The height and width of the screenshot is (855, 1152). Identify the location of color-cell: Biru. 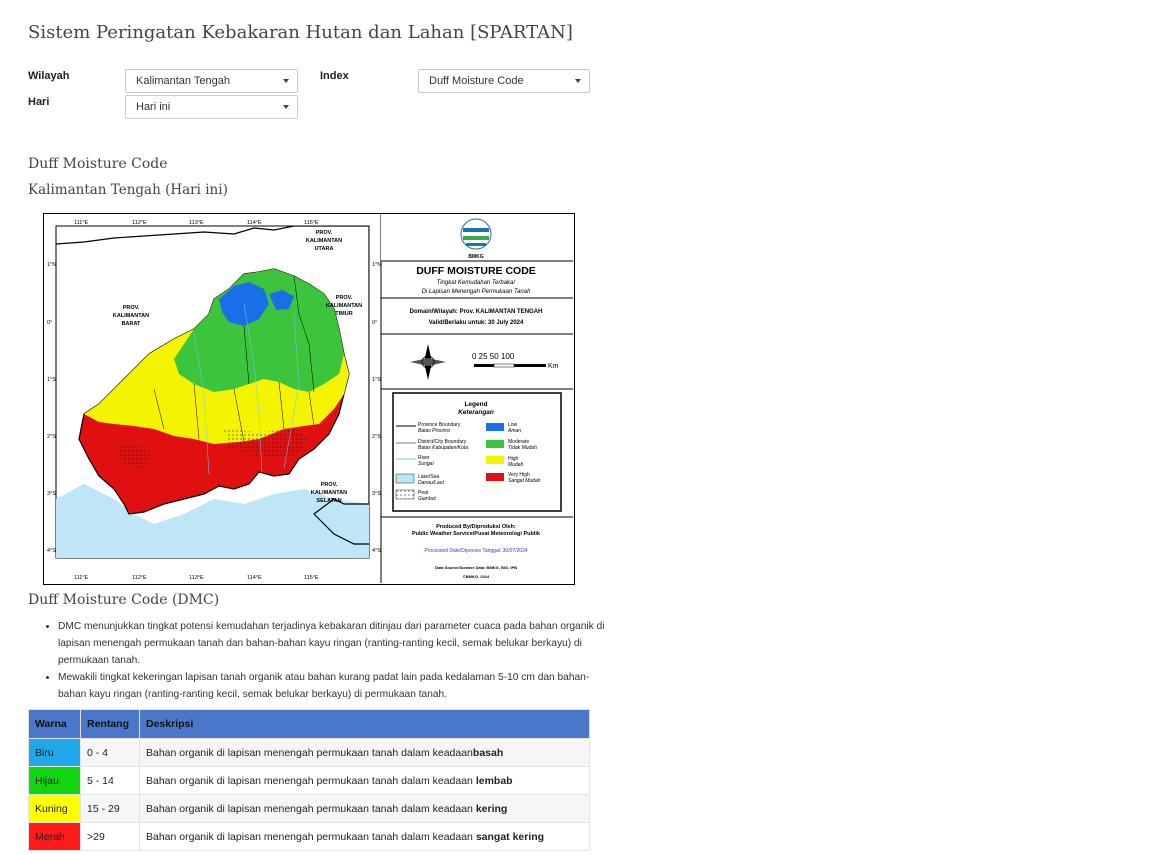
(54, 752).